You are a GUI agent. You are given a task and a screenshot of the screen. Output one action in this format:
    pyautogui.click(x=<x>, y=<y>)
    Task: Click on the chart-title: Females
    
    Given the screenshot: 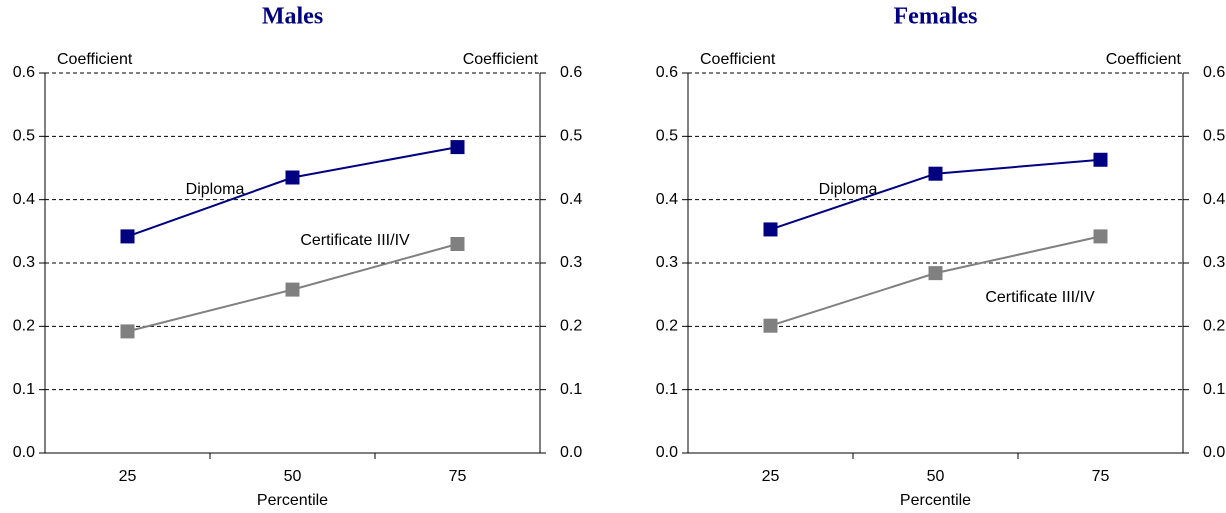 What is the action you would take?
    pyautogui.click(x=936, y=17)
    